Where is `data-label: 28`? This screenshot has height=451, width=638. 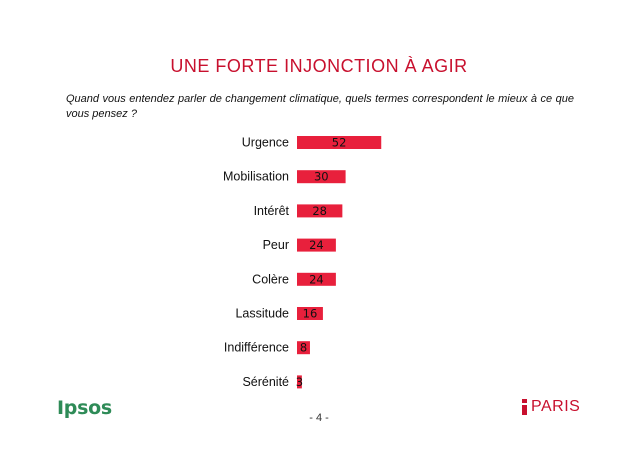
data-label: 28 is located at coordinates (319, 211).